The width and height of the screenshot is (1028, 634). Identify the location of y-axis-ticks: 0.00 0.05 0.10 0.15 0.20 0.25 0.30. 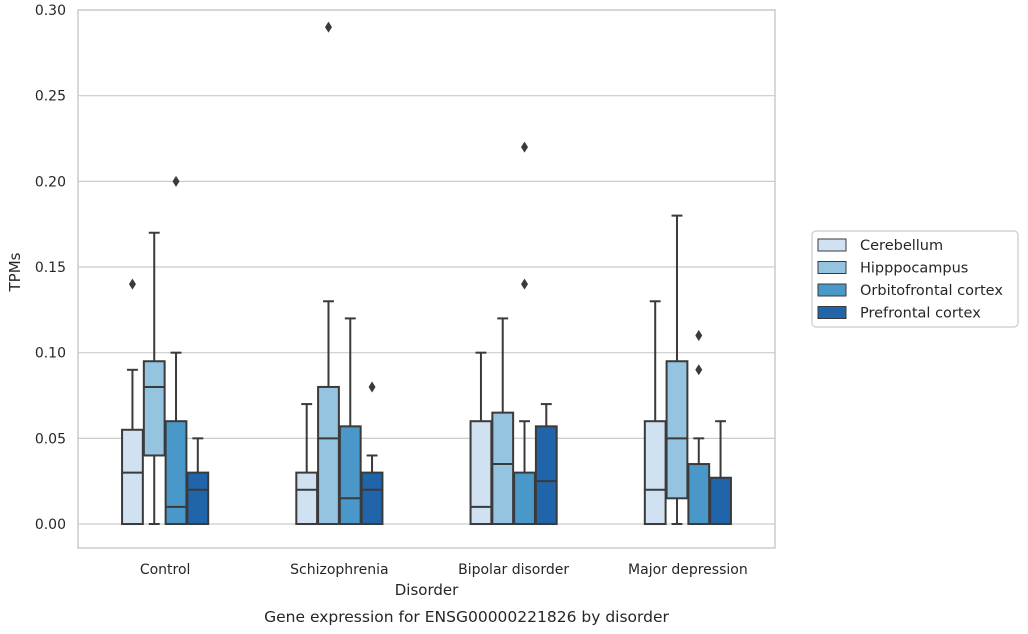
(50, 268).